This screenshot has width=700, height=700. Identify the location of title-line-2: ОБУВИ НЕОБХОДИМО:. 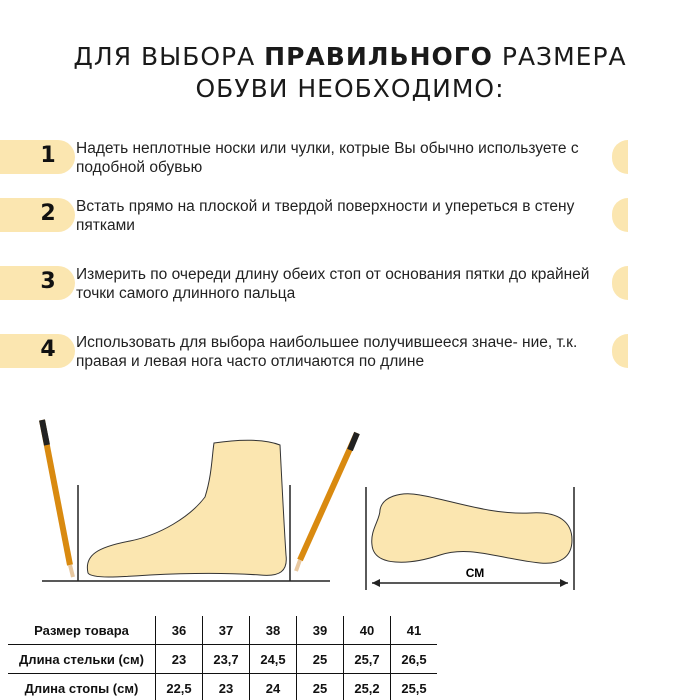
(350, 88).